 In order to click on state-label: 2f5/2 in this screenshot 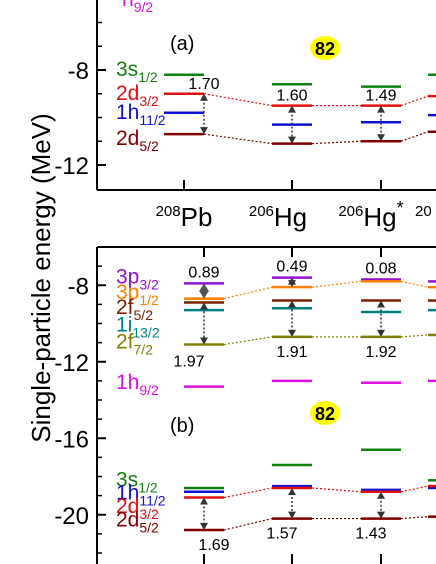, I will do `click(134, 309)`.